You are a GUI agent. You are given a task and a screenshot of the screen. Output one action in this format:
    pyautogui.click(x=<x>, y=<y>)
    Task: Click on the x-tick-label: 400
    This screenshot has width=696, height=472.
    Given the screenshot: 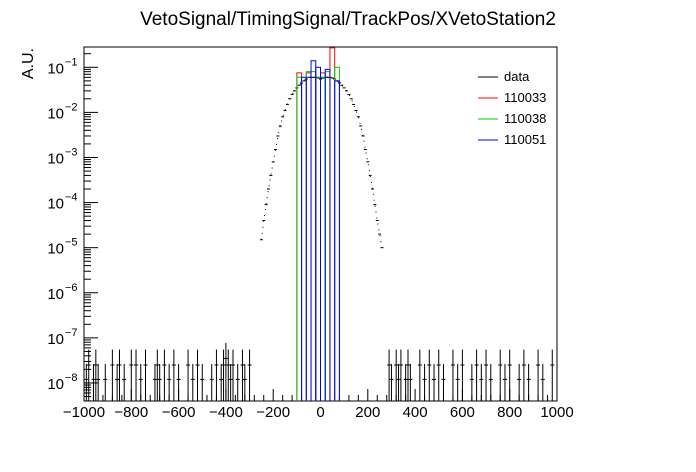 What is the action you would take?
    pyautogui.click(x=415, y=412)
    